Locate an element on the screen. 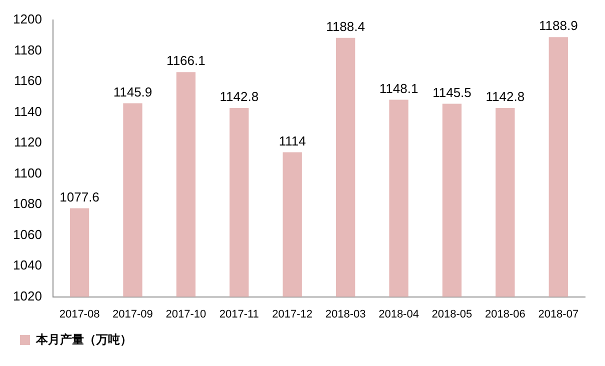 The width and height of the screenshot is (605, 366). x-tick-label: 2017-11 is located at coordinates (239, 314).